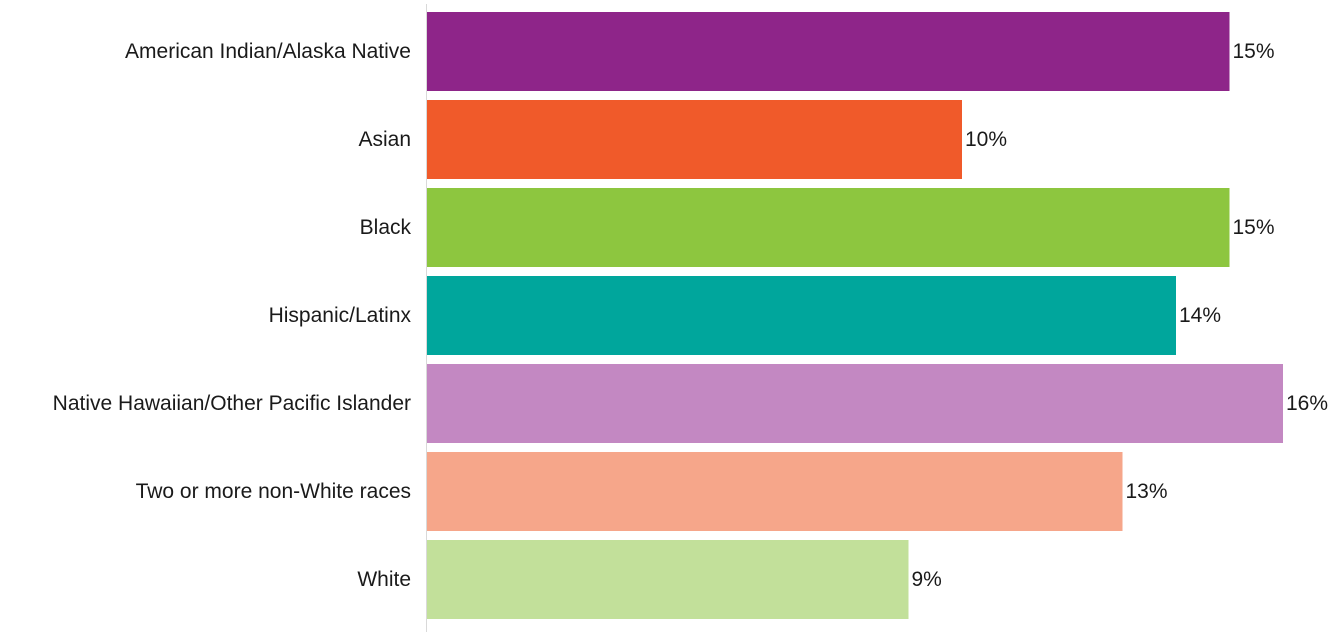 This screenshot has width=1332, height=637. I want to click on category-label-0: American Indian/Alaska Native, so click(268, 51).